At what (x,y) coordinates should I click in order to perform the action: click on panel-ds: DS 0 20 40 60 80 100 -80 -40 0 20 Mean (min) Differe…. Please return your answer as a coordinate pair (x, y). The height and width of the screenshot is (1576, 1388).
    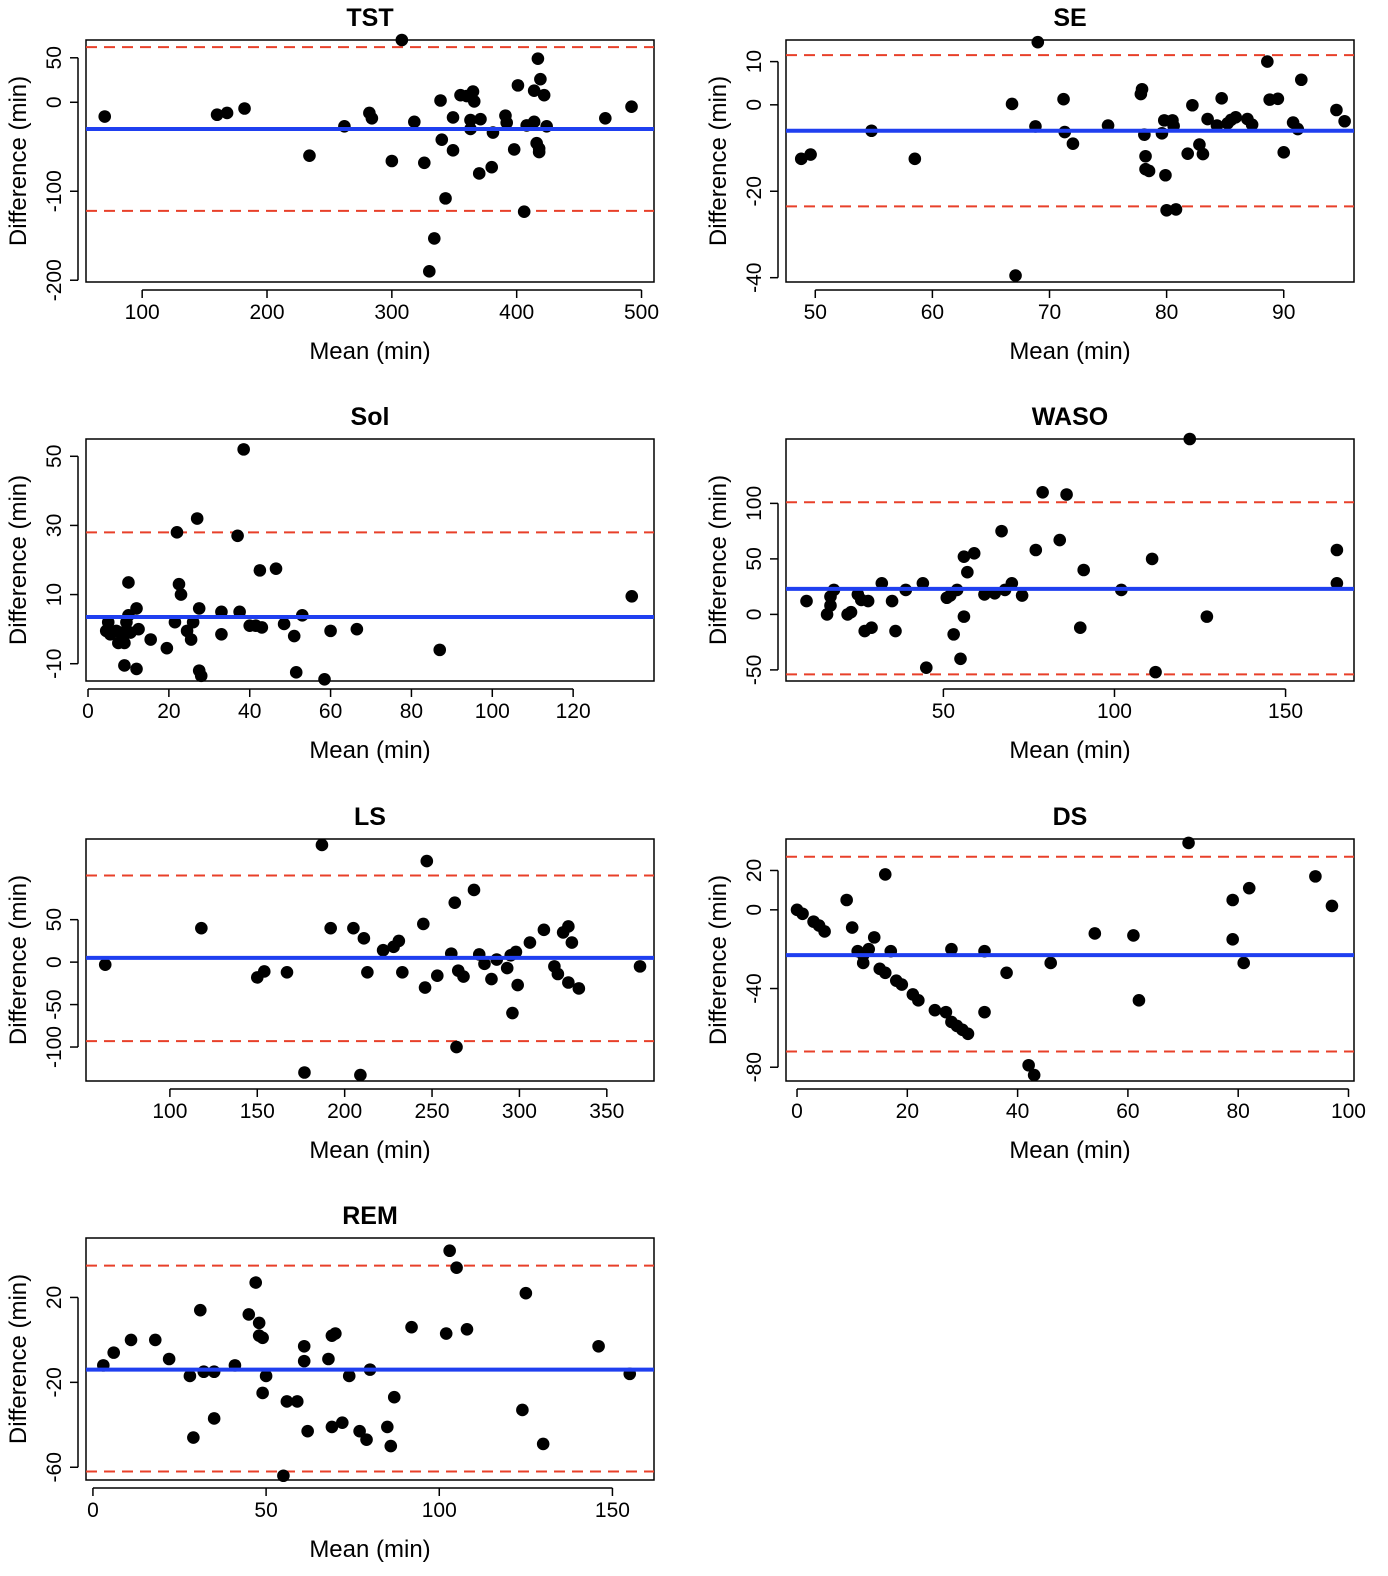
    Looking at the image, I should click on (1035, 983).